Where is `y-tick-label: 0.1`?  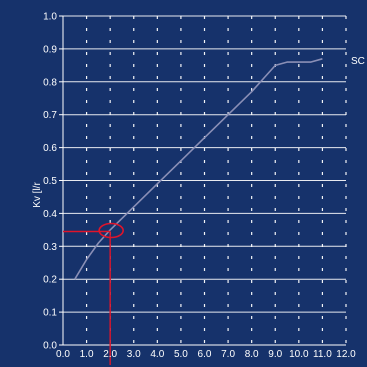
y-tick-label: 0.1 is located at coordinates (50, 313).